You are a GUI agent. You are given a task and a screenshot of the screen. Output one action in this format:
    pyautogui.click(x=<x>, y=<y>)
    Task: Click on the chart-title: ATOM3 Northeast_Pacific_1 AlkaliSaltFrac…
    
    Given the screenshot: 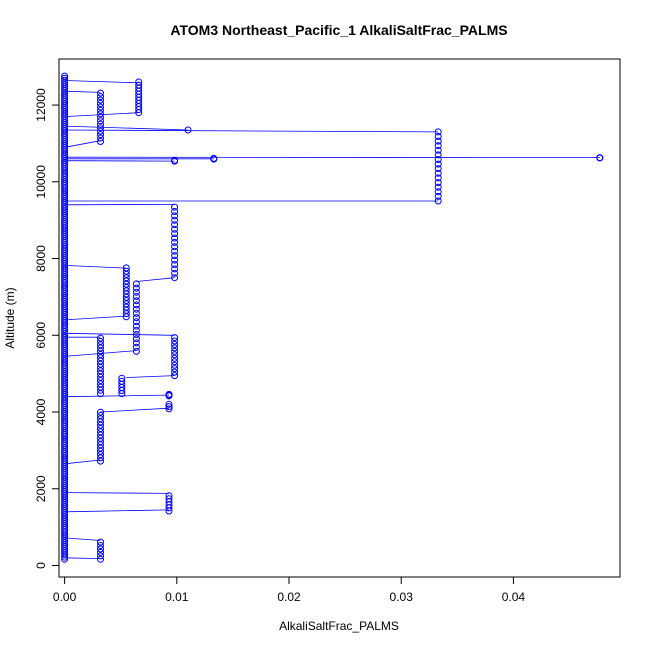 What is the action you would take?
    pyautogui.click(x=338, y=30)
    